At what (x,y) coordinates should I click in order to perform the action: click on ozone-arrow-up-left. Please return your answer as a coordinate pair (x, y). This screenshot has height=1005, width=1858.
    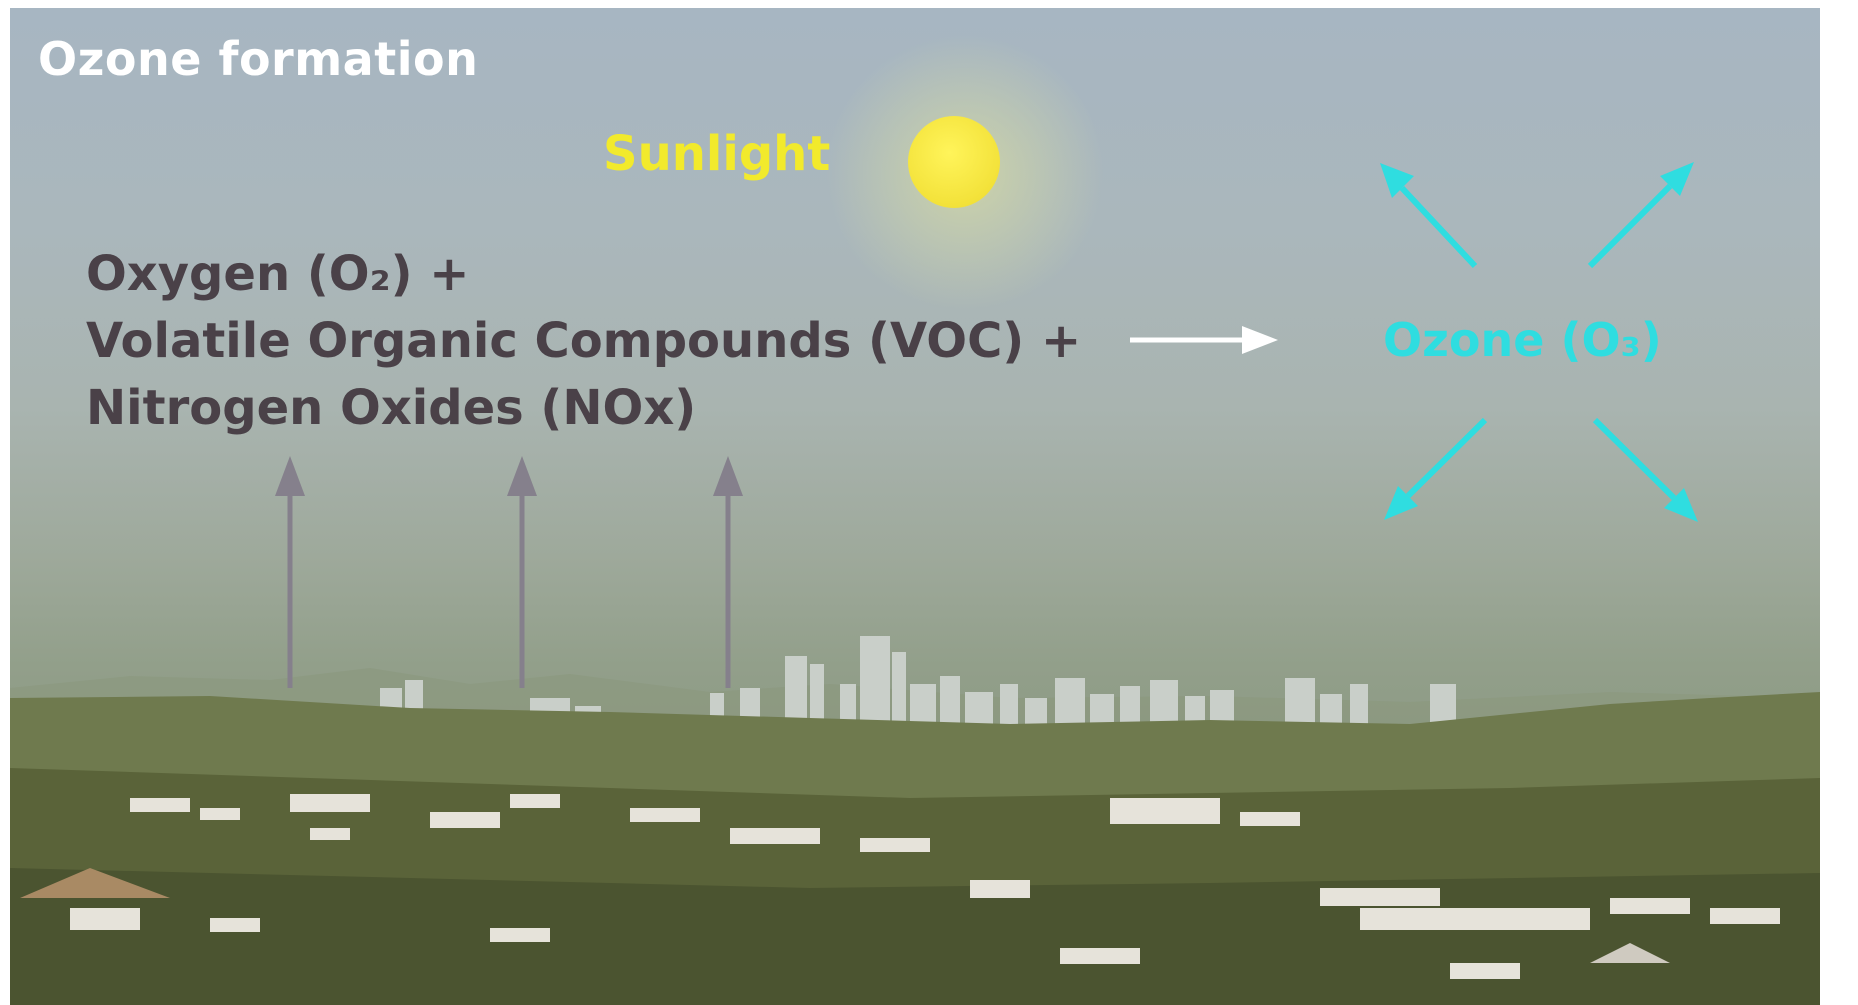
    Looking at the image, I should click on (1429, 216).